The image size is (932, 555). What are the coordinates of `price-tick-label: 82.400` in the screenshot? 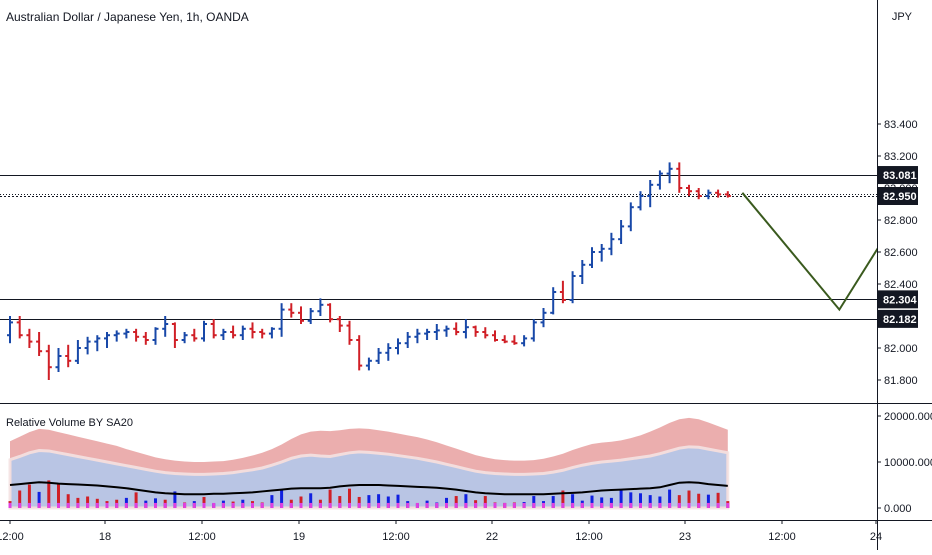 It's located at (901, 285).